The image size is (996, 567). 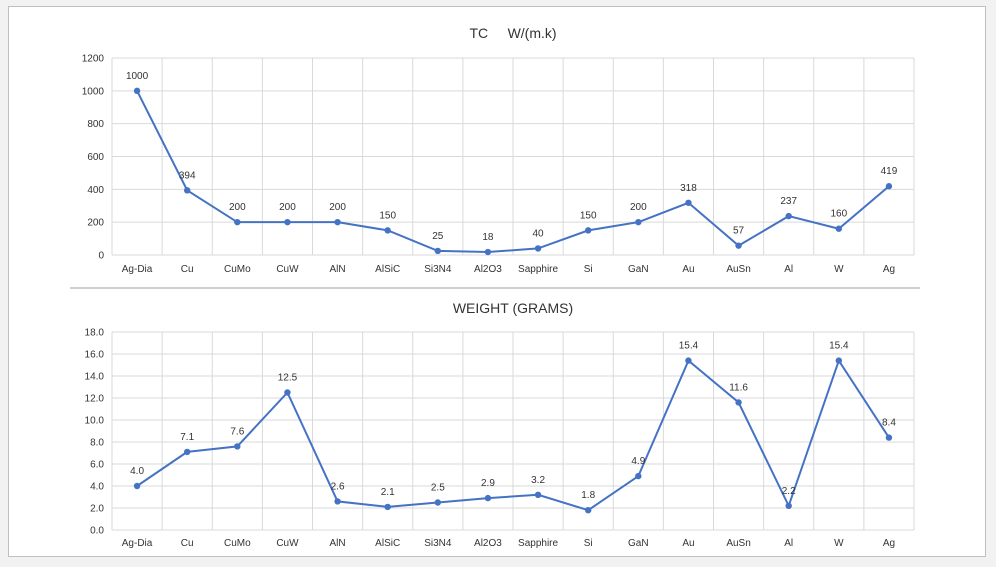 What do you see at coordinates (388, 492) in the screenshot?
I see `weight-data-label: 2.1` at bounding box center [388, 492].